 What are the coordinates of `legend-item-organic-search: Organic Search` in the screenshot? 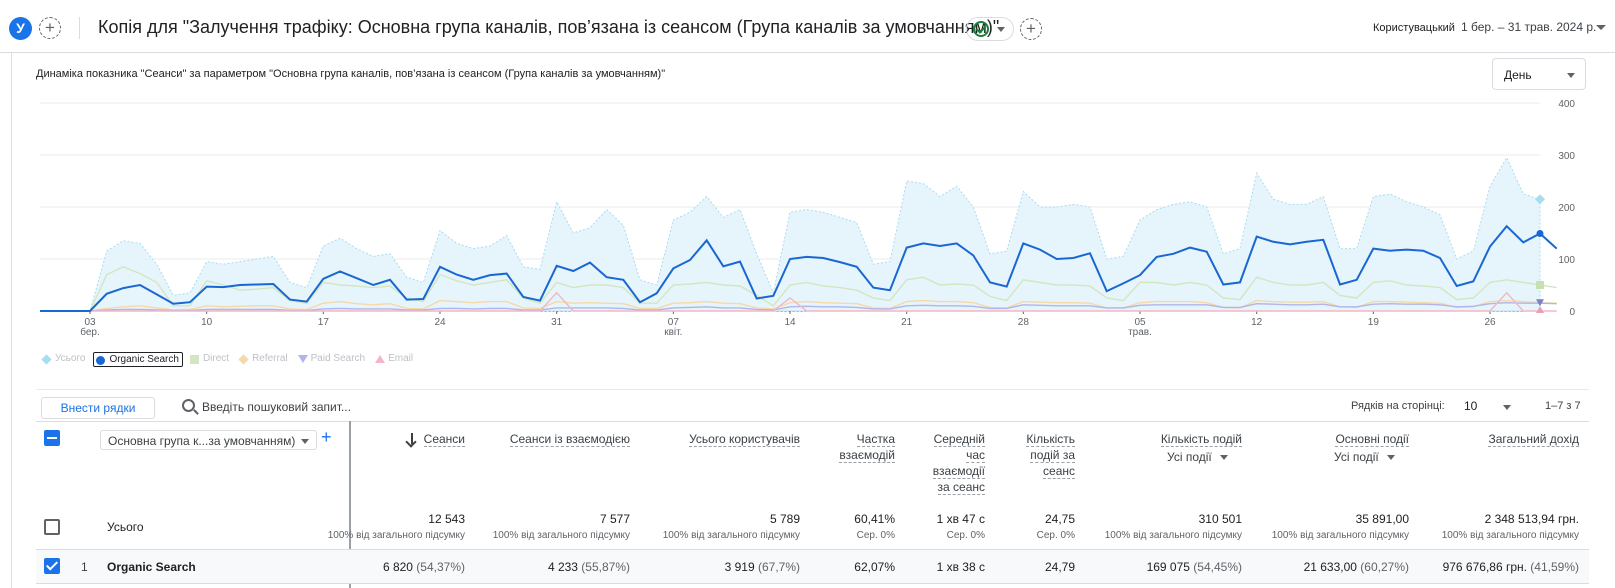 It's located at (138, 359).